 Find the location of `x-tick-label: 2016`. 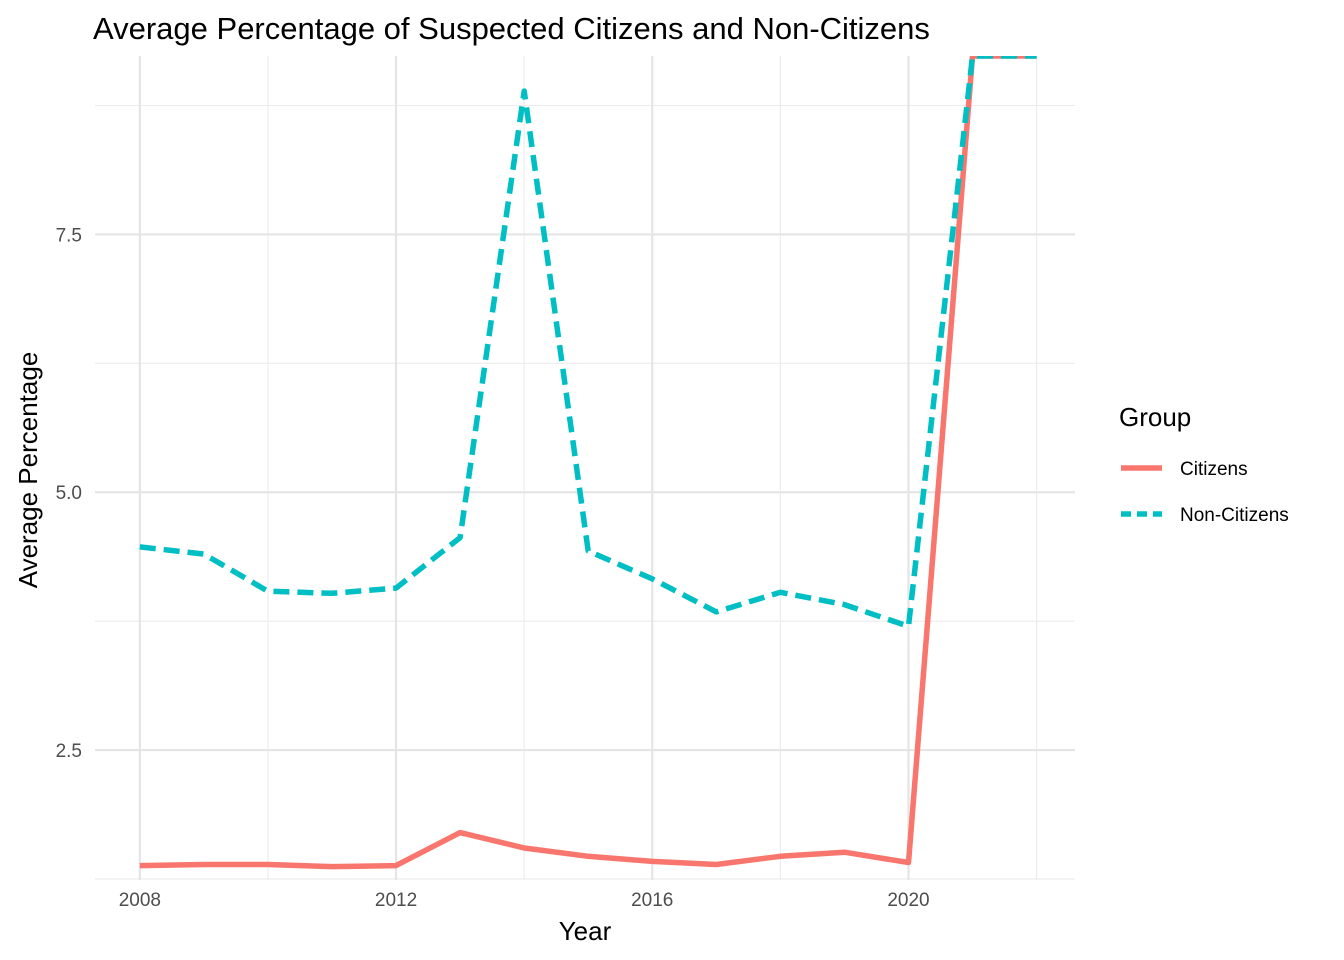

x-tick-label: 2016 is located at coordinates (652, 900).